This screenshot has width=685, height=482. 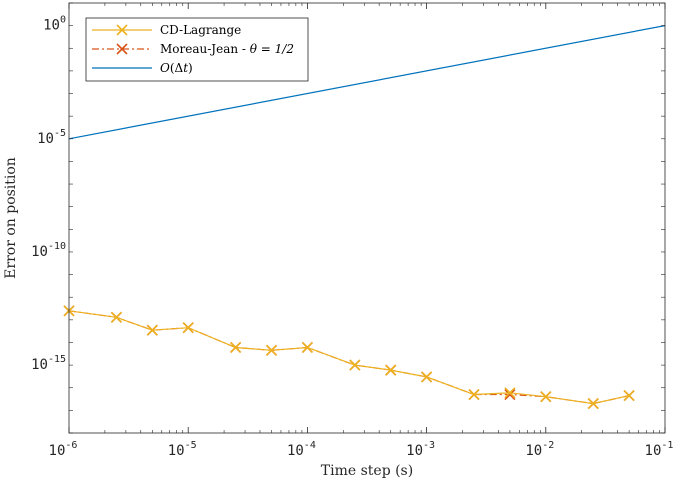 I want to click on y-tick-label: 10⁻¹⁵, so click(x=48, y=363).